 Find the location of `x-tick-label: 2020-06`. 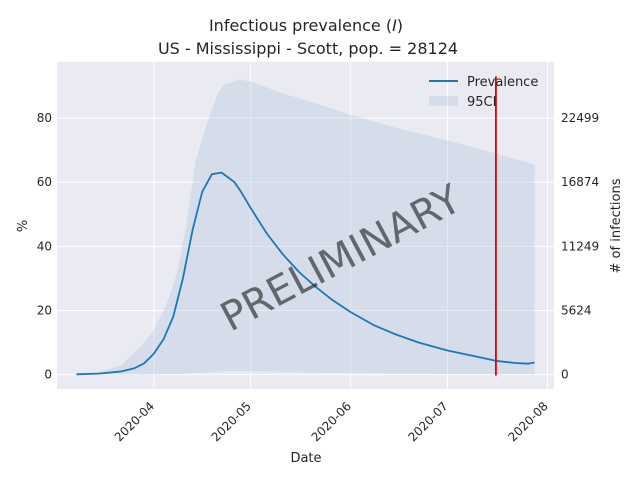

x-tick-label: 2020-06 is located at coordinates (331, 421).